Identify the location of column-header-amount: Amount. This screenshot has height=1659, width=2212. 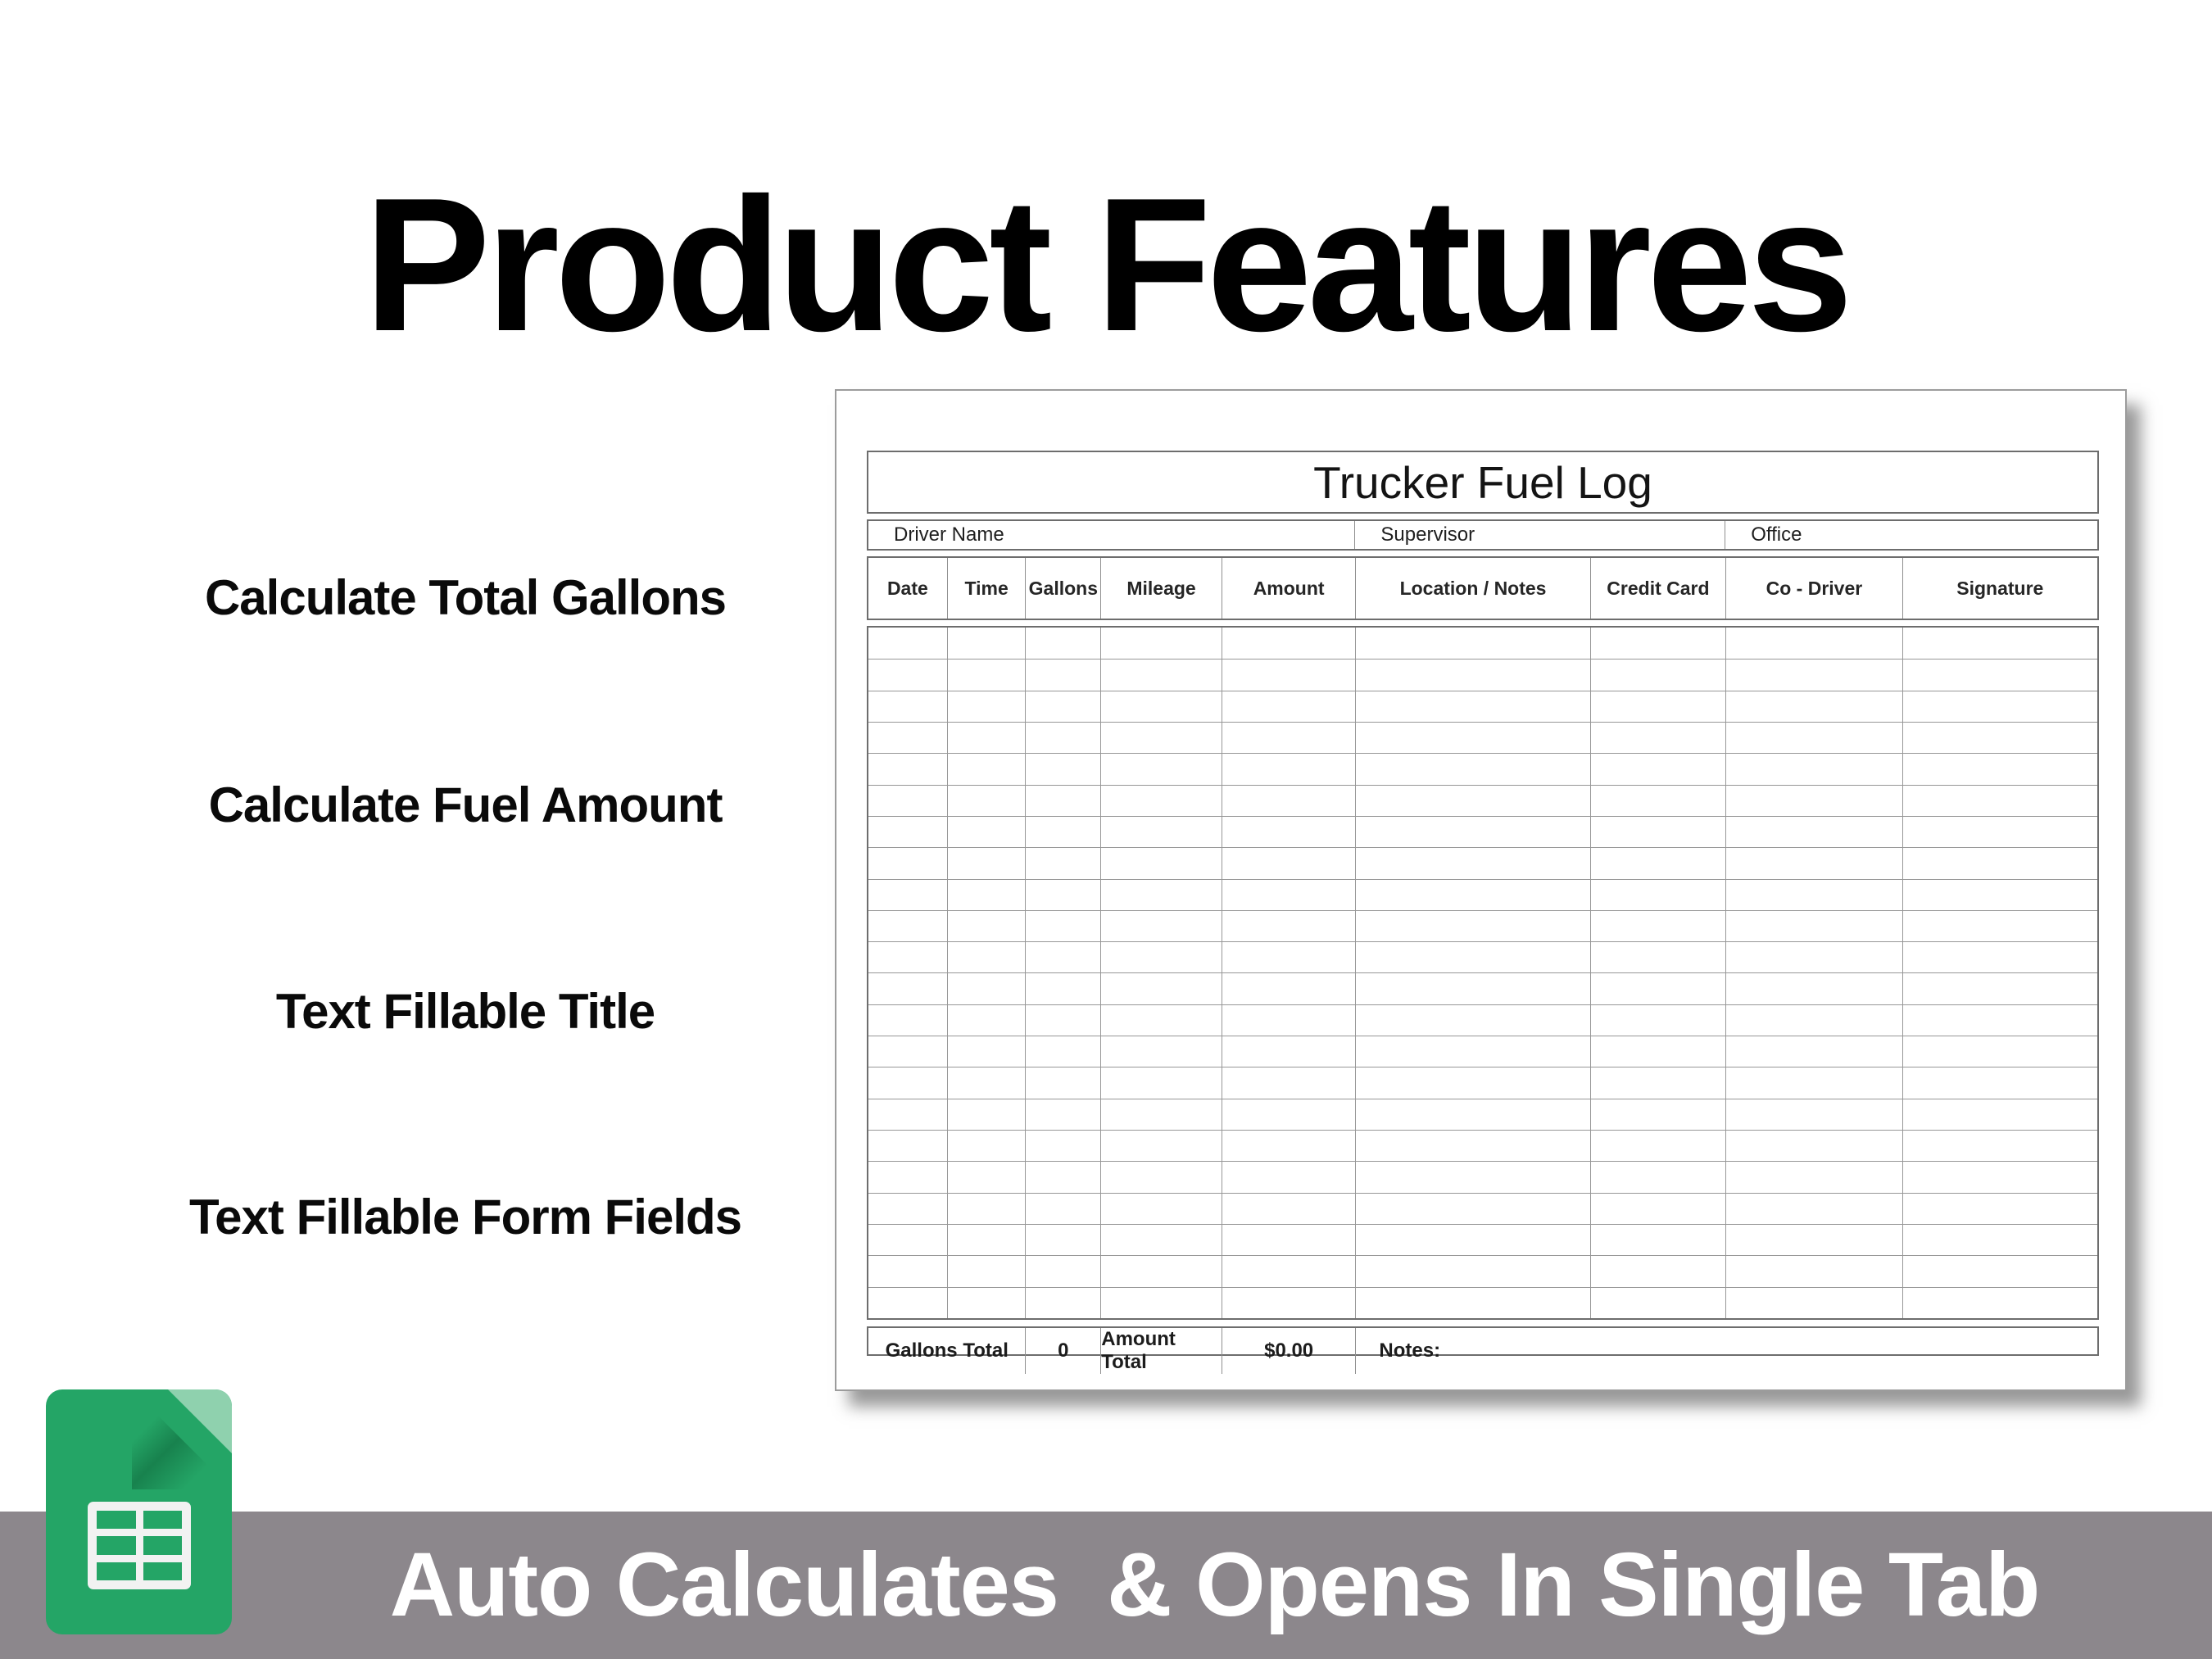
(1289, 588).